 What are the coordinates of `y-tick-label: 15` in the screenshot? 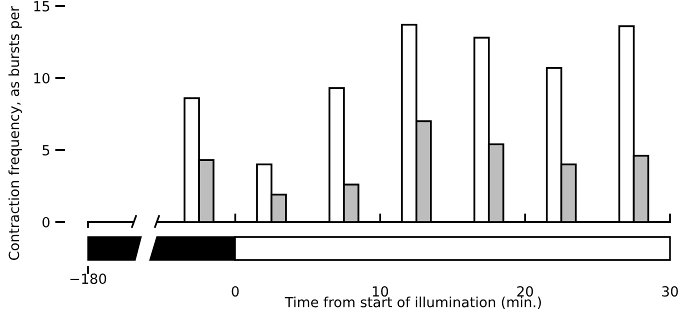 It's located at (42, 6).